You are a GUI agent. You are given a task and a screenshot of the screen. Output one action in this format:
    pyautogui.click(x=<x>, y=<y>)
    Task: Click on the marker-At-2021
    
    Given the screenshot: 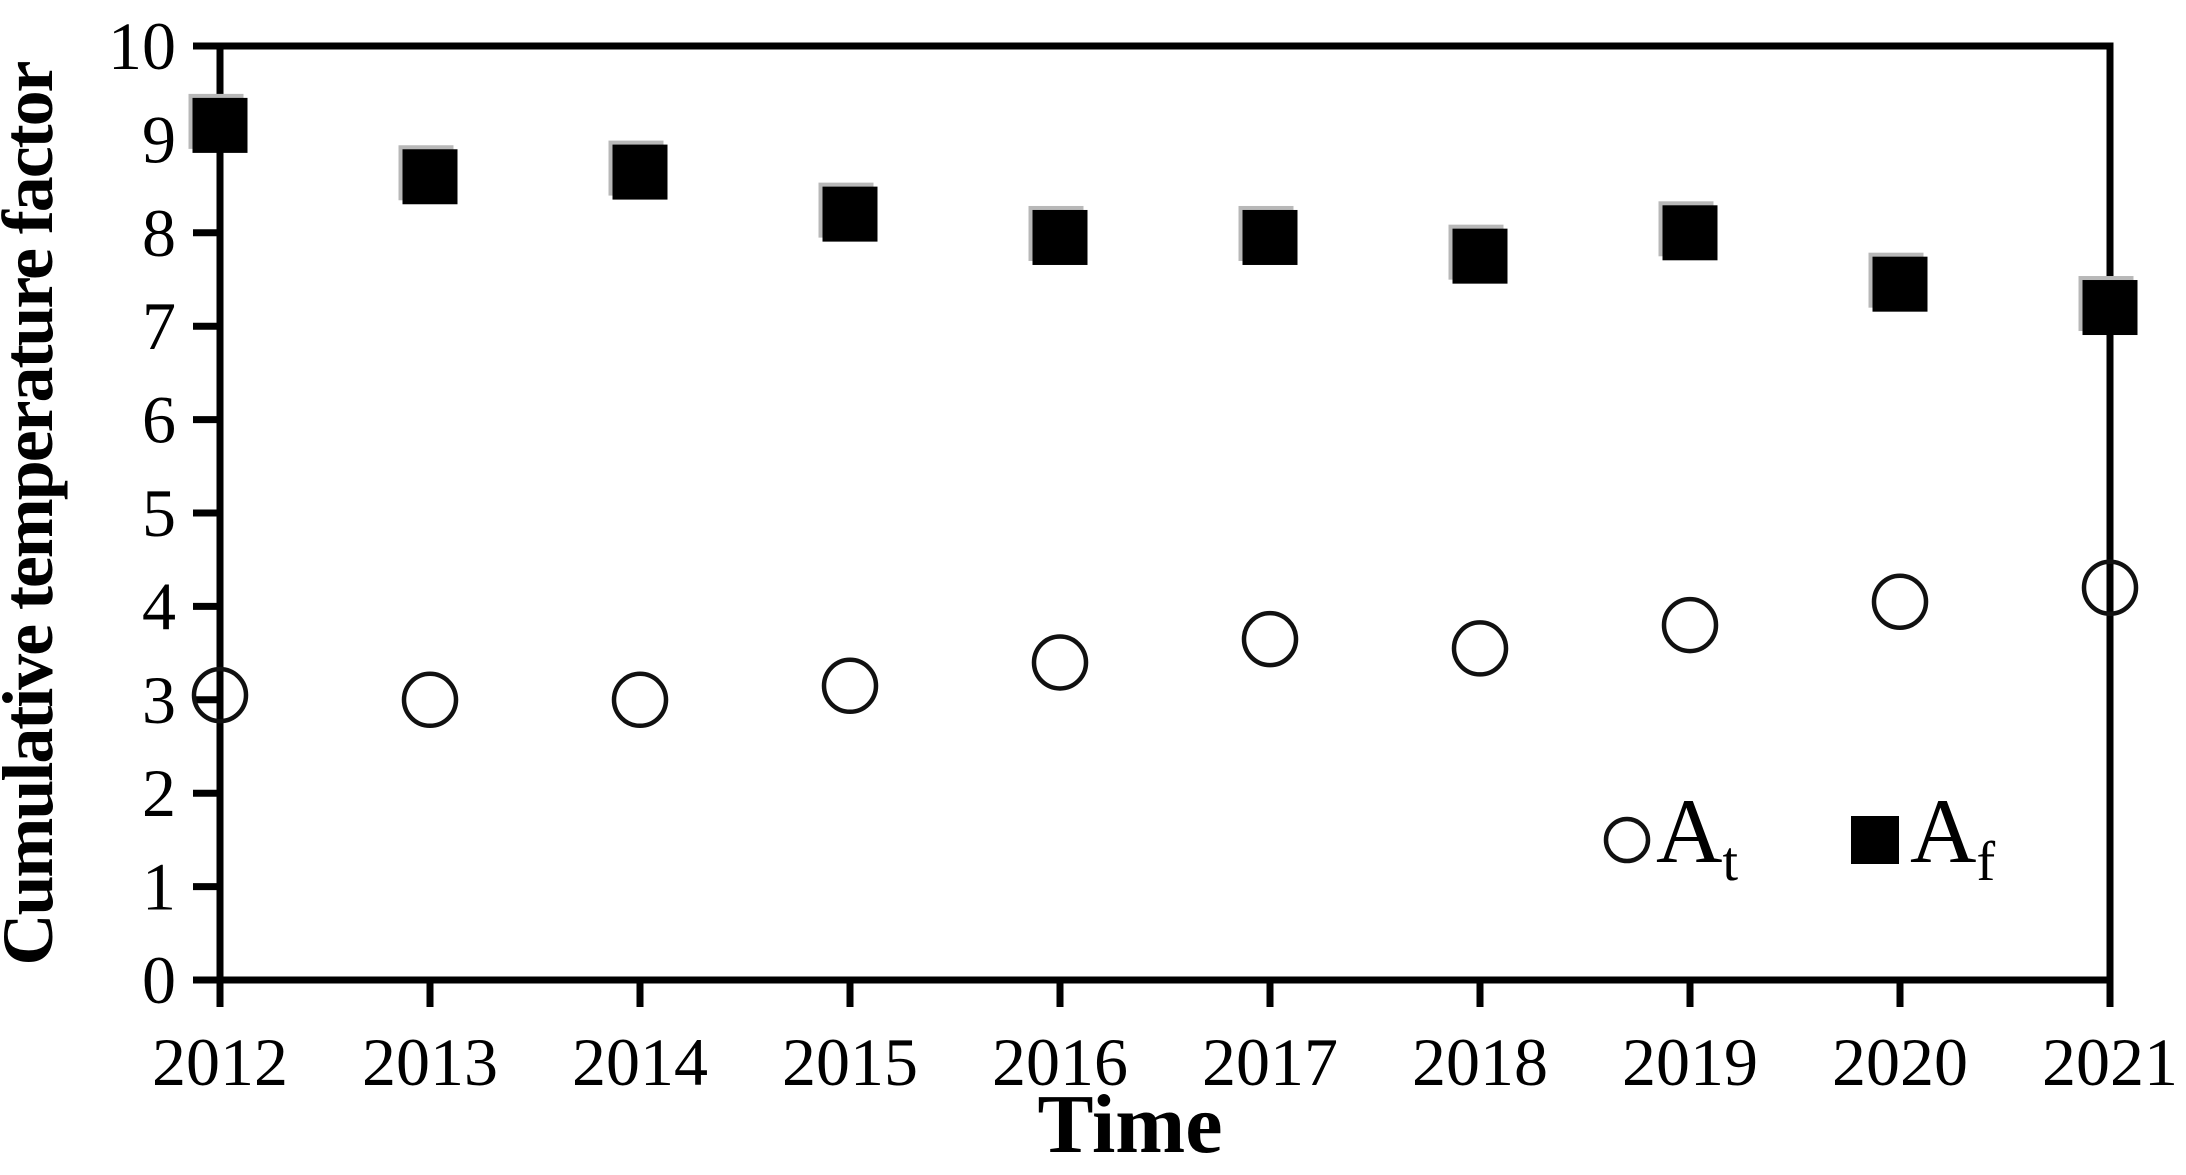 What is the action you would take?
    pyautogui.click(x=2110, y=587)
    